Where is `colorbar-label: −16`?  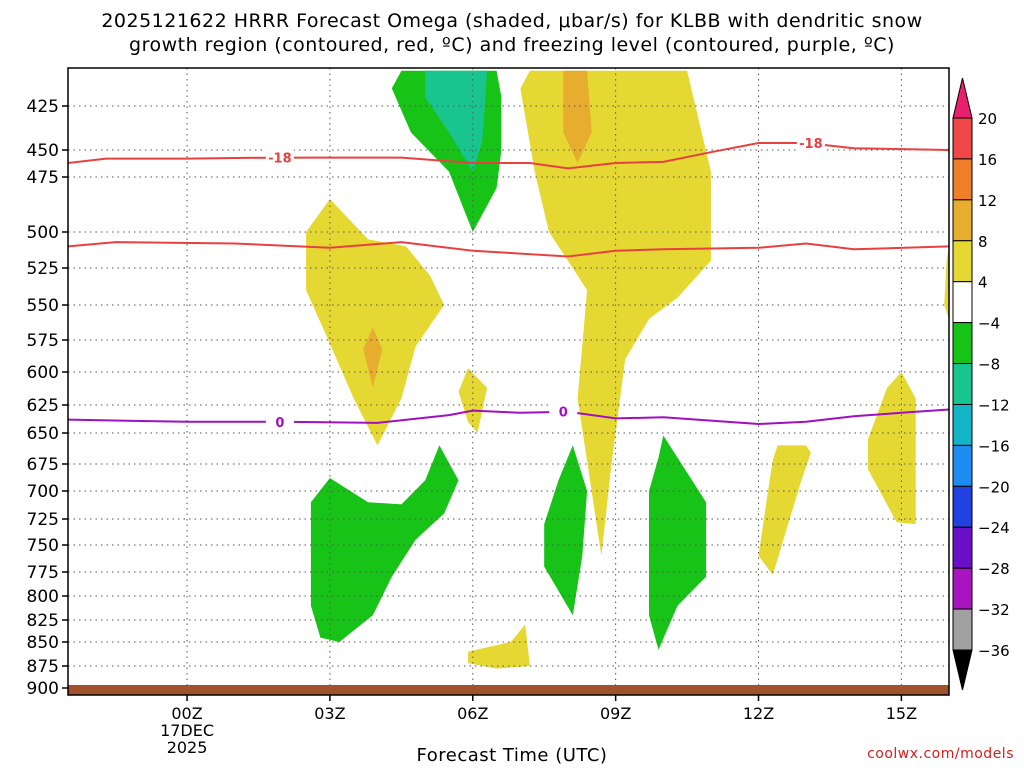
colorbar-label: −16 is located at coordinates (994, 446).